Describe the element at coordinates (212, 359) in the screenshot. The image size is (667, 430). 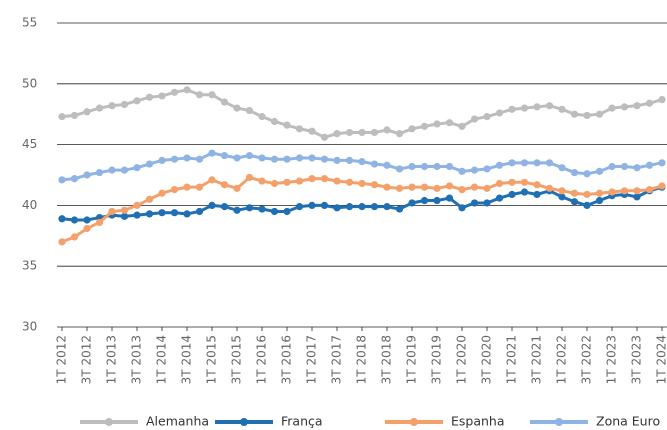
I see `x-tick-label: 1T 2015` at that location.